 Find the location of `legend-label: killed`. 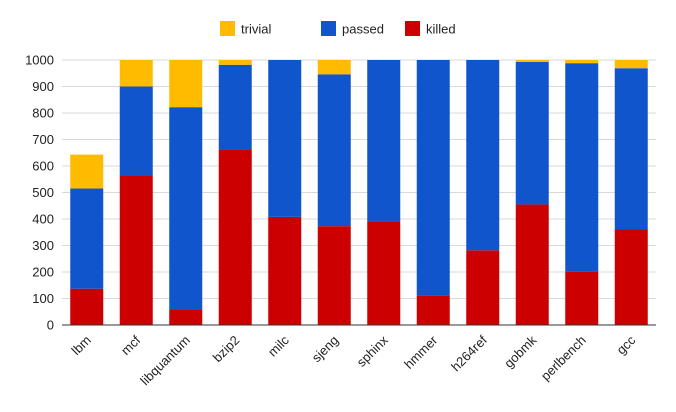

legend-label: killed is located at coordinates (441, 29).